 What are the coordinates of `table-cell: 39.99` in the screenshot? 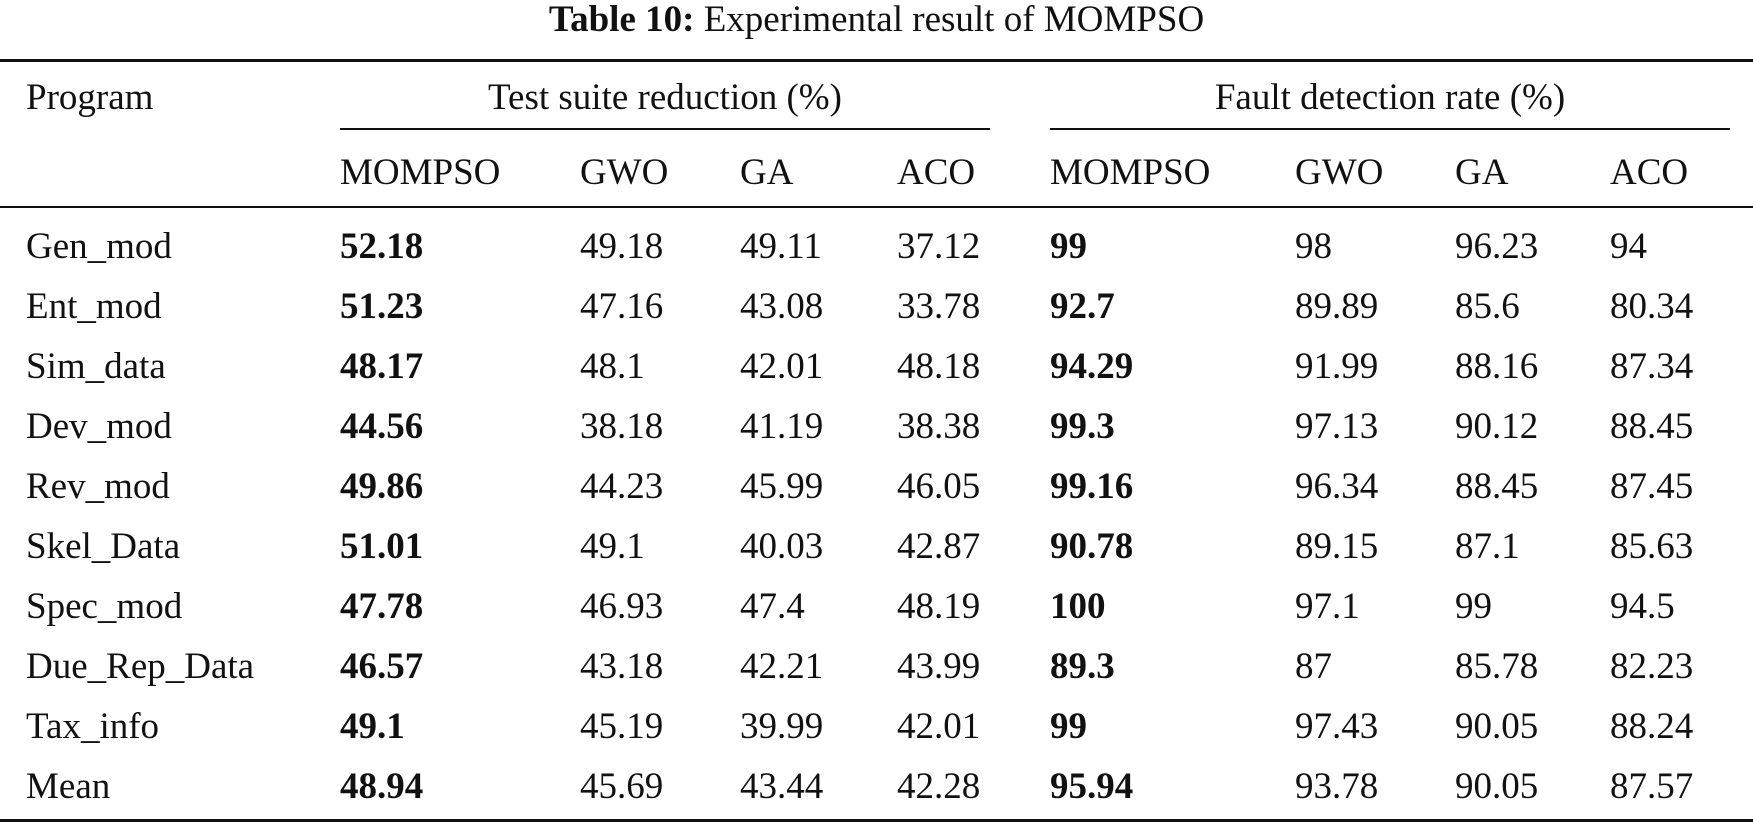 It's located at (782, 726).